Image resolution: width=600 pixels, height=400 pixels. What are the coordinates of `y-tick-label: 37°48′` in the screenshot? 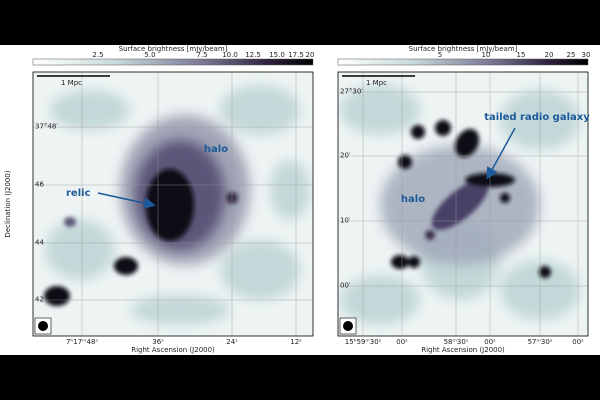 It's located at (46, 127).